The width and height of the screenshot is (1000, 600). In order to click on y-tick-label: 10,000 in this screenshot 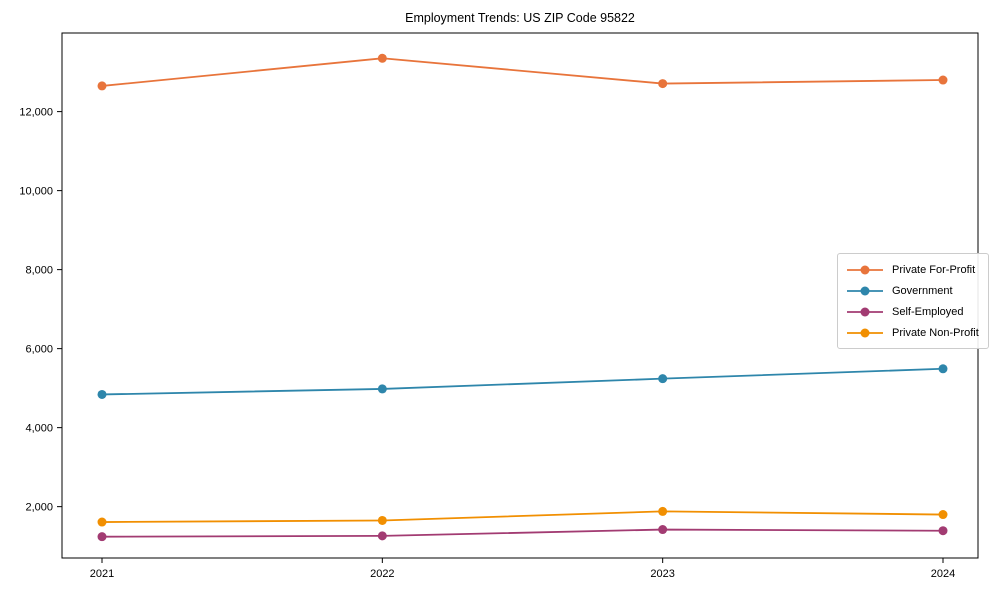, I will do `click(36, 191)`.